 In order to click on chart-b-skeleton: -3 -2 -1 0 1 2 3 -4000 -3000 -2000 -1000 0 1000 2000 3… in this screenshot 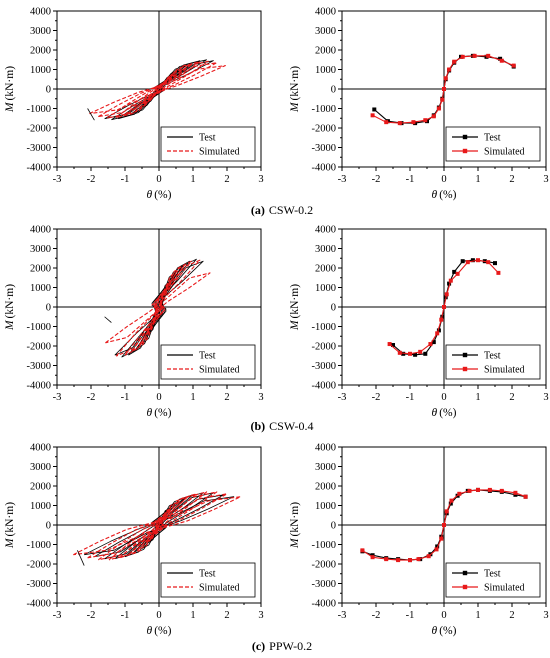, I will do `click(419, 322)`.